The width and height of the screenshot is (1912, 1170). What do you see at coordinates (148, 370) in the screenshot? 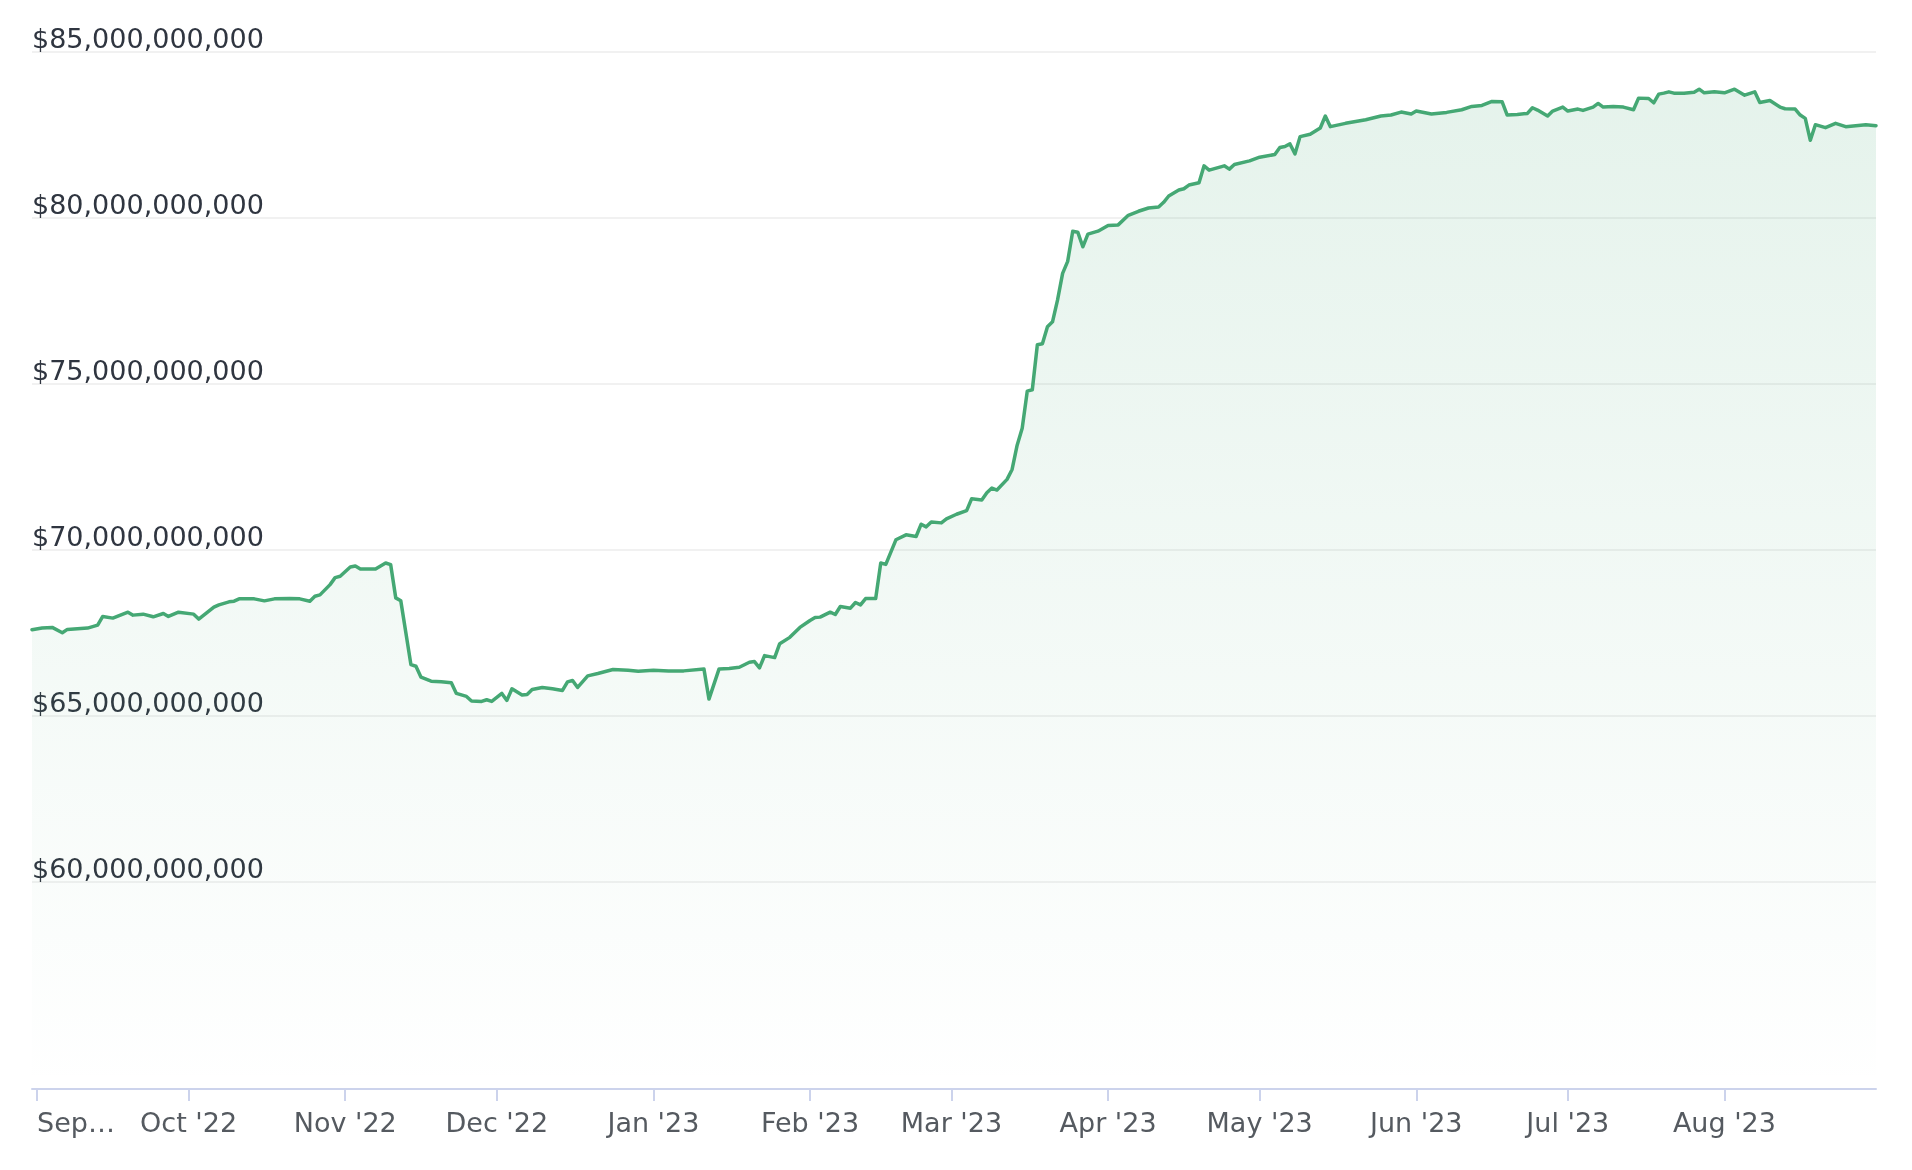
I see `y-tick-label: $75,000,000,000` at bounding box center [148, 370].